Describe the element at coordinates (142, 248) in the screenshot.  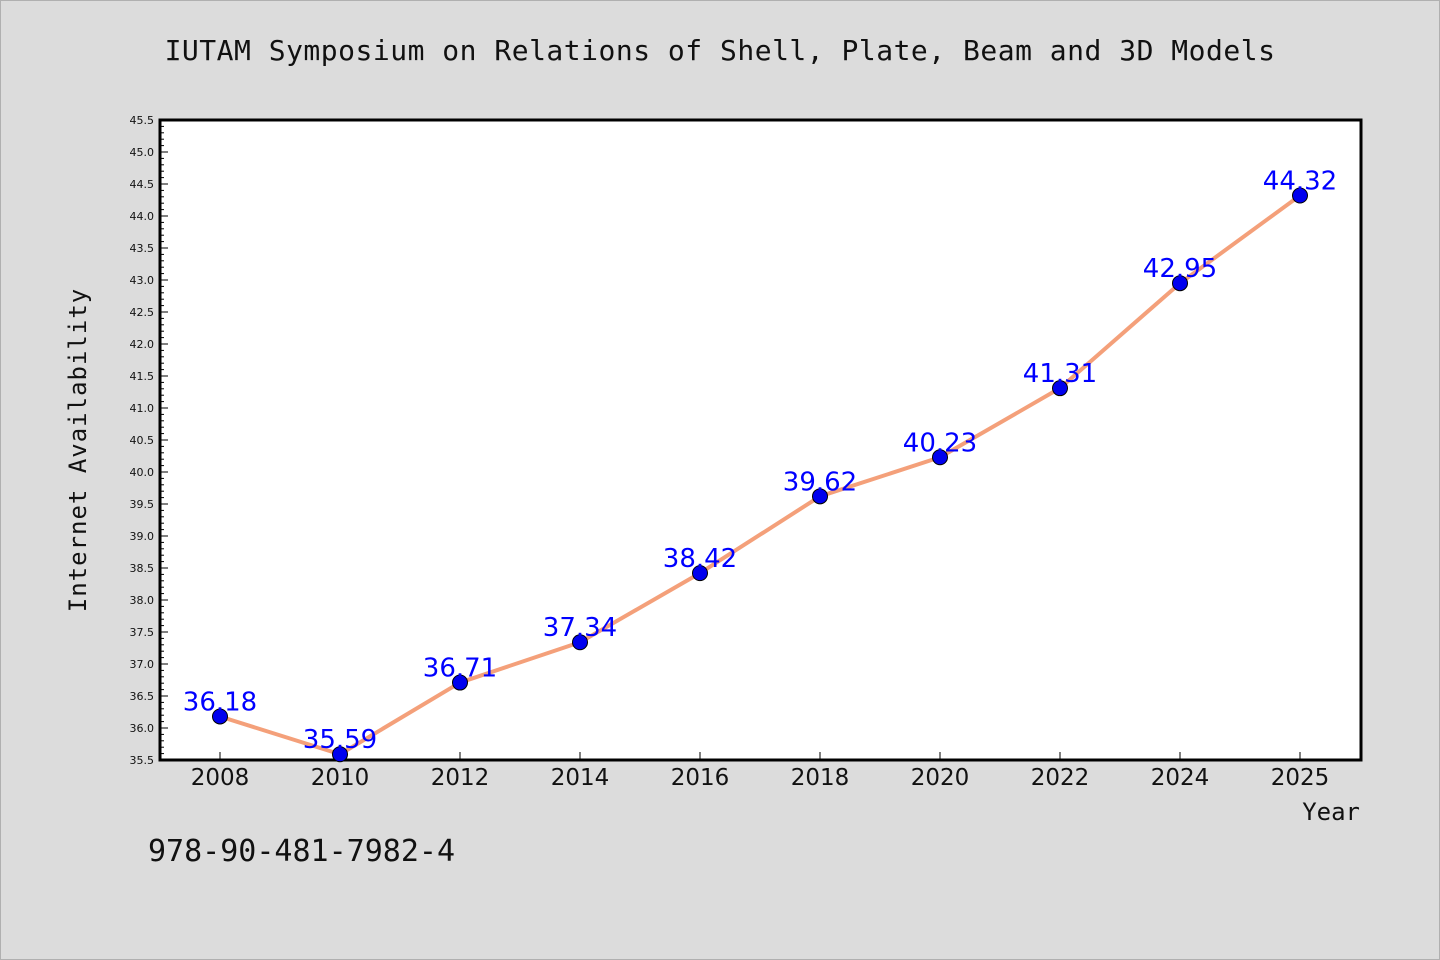
I see `y-tick-label: 43.5` at that location.